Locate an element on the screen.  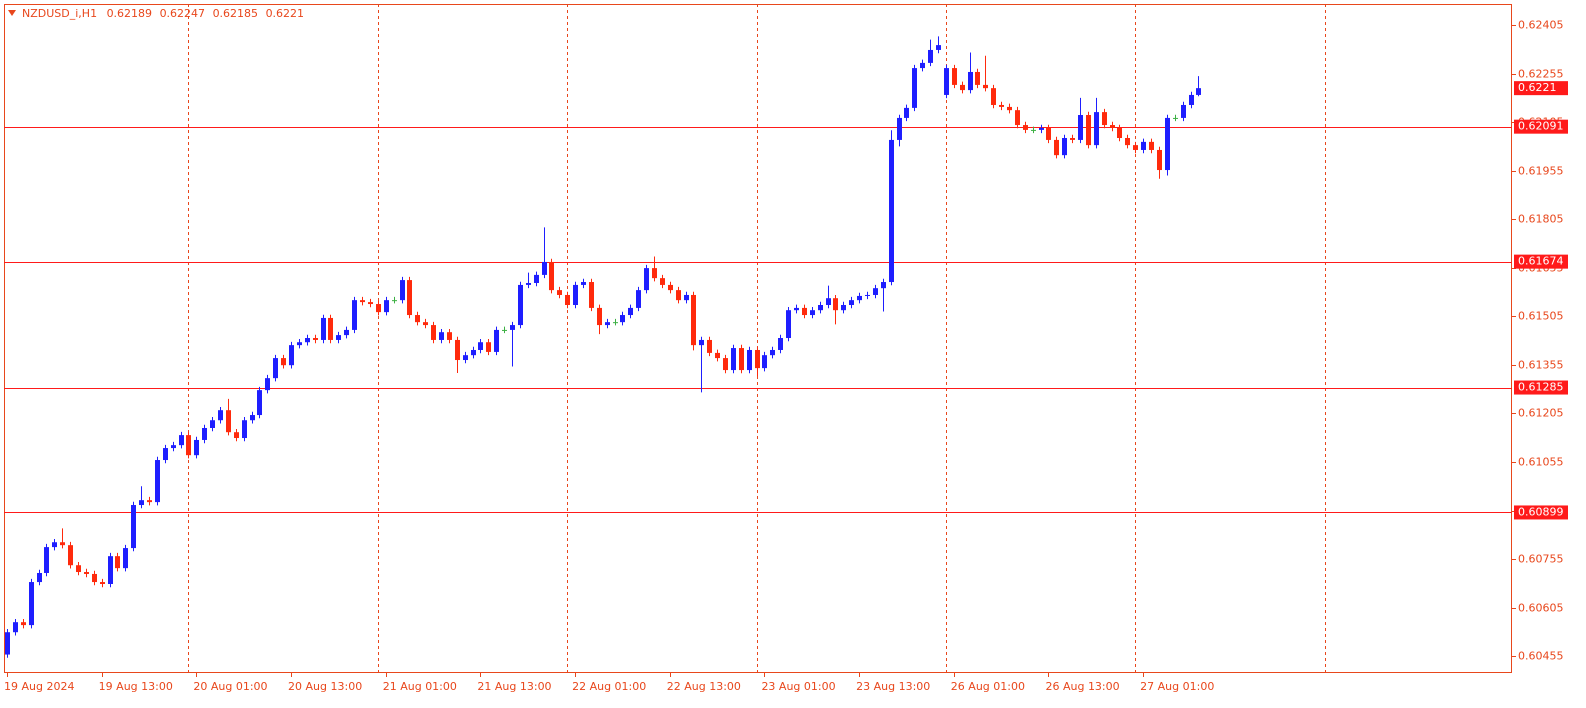
y-tick-label: 0.60755 is located at coordinates (1541, 559).